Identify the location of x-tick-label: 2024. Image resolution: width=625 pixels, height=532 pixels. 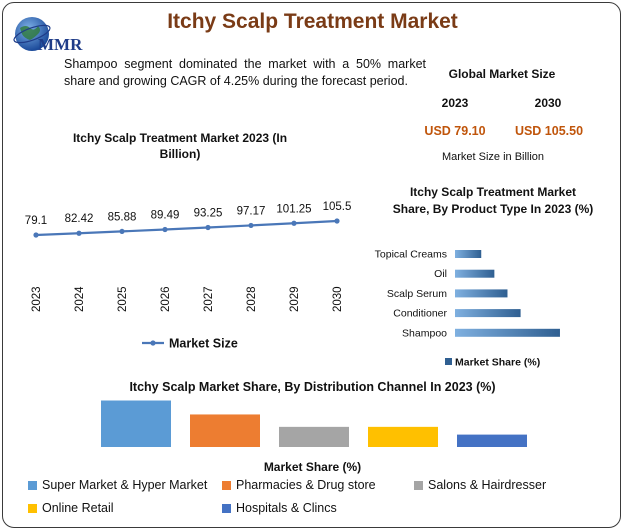
(80, 299).